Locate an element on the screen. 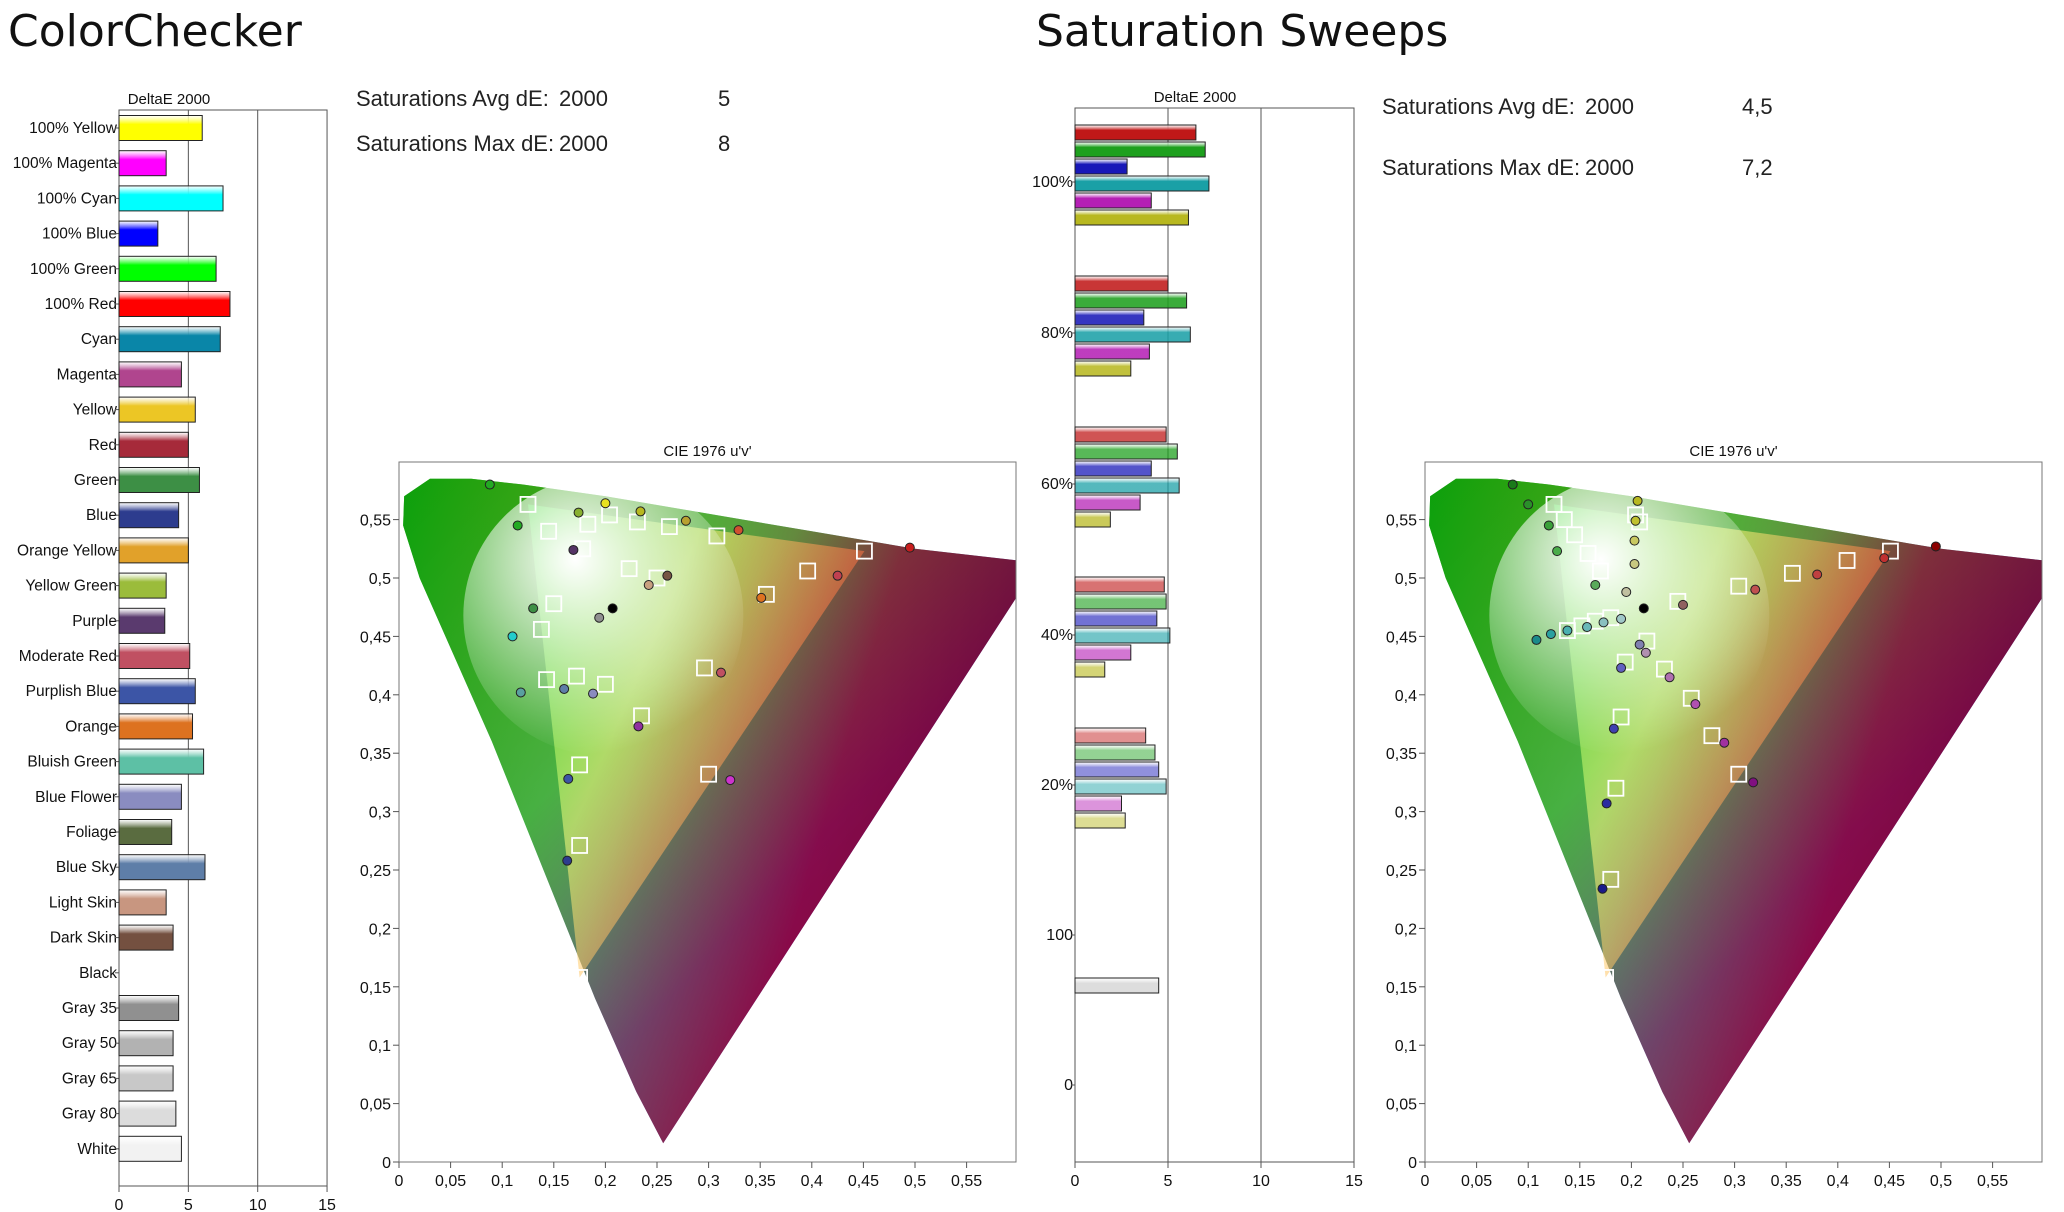  category-label: 100% Magenta is located at coordinates (65, 163).